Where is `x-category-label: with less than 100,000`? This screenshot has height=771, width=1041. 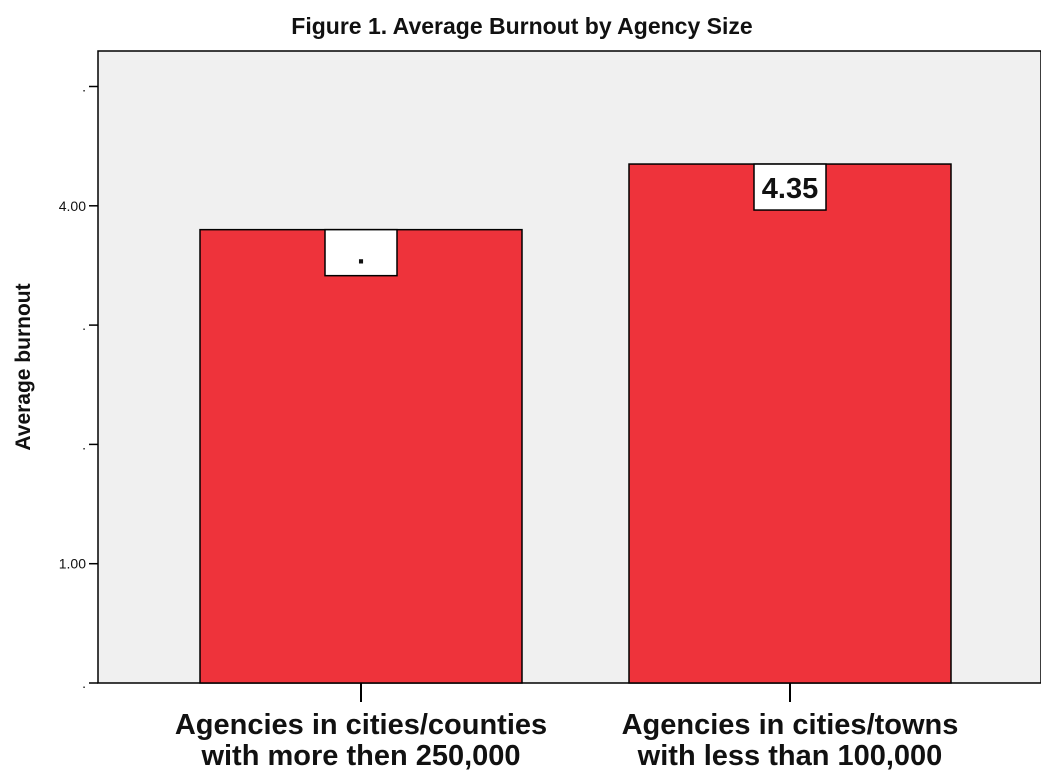
x-category-label: with less than 100,000 is located at coordinates (790, 755).